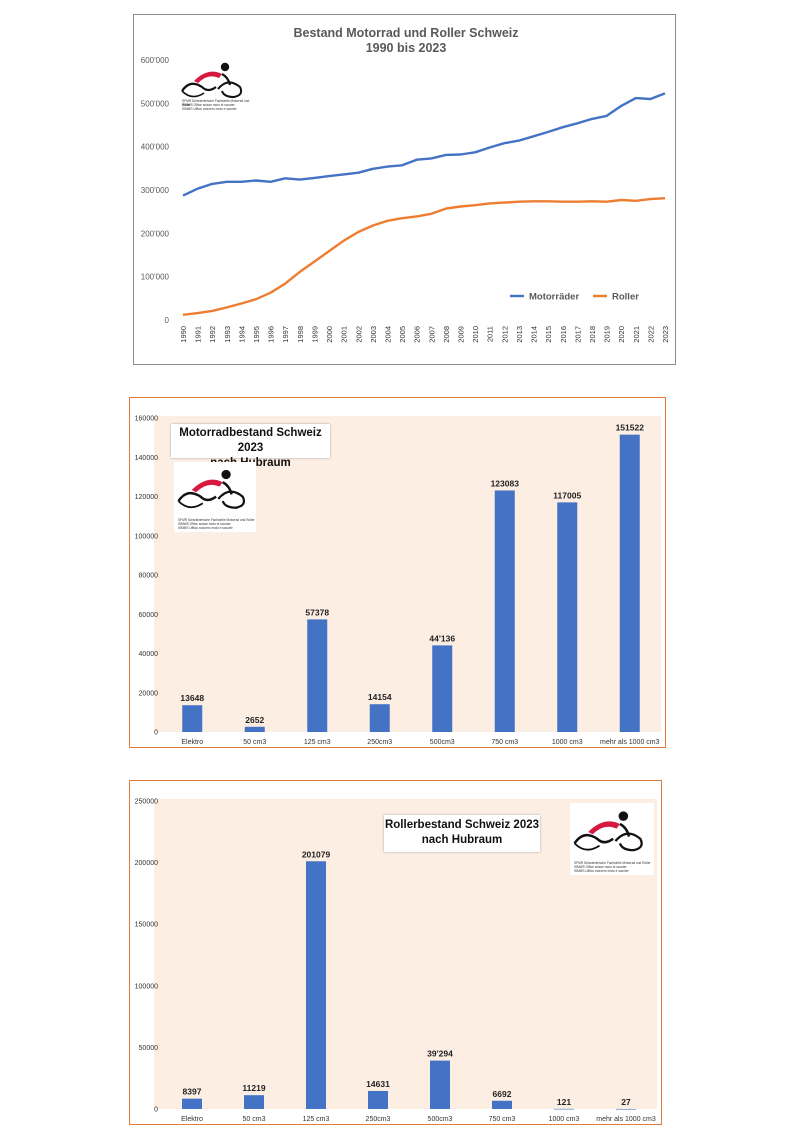 This screenshot has width=800, height=1137. What do you see at coordinates (607, 334) in the screenshot?
I see `x-tick-label: 2019` at bounding box center [607, 334].